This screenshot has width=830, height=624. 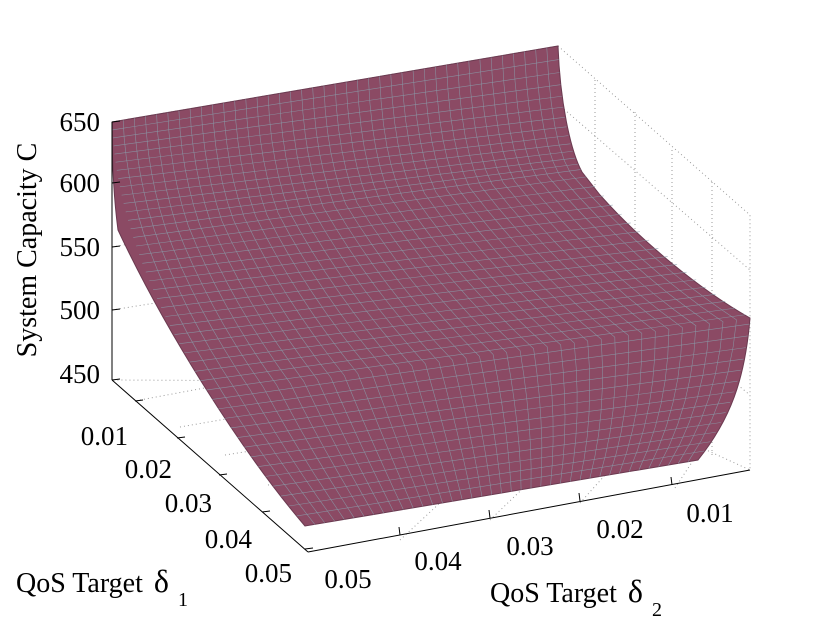 I want to click on z-tick-label: 550, so click(x=80, y=247).